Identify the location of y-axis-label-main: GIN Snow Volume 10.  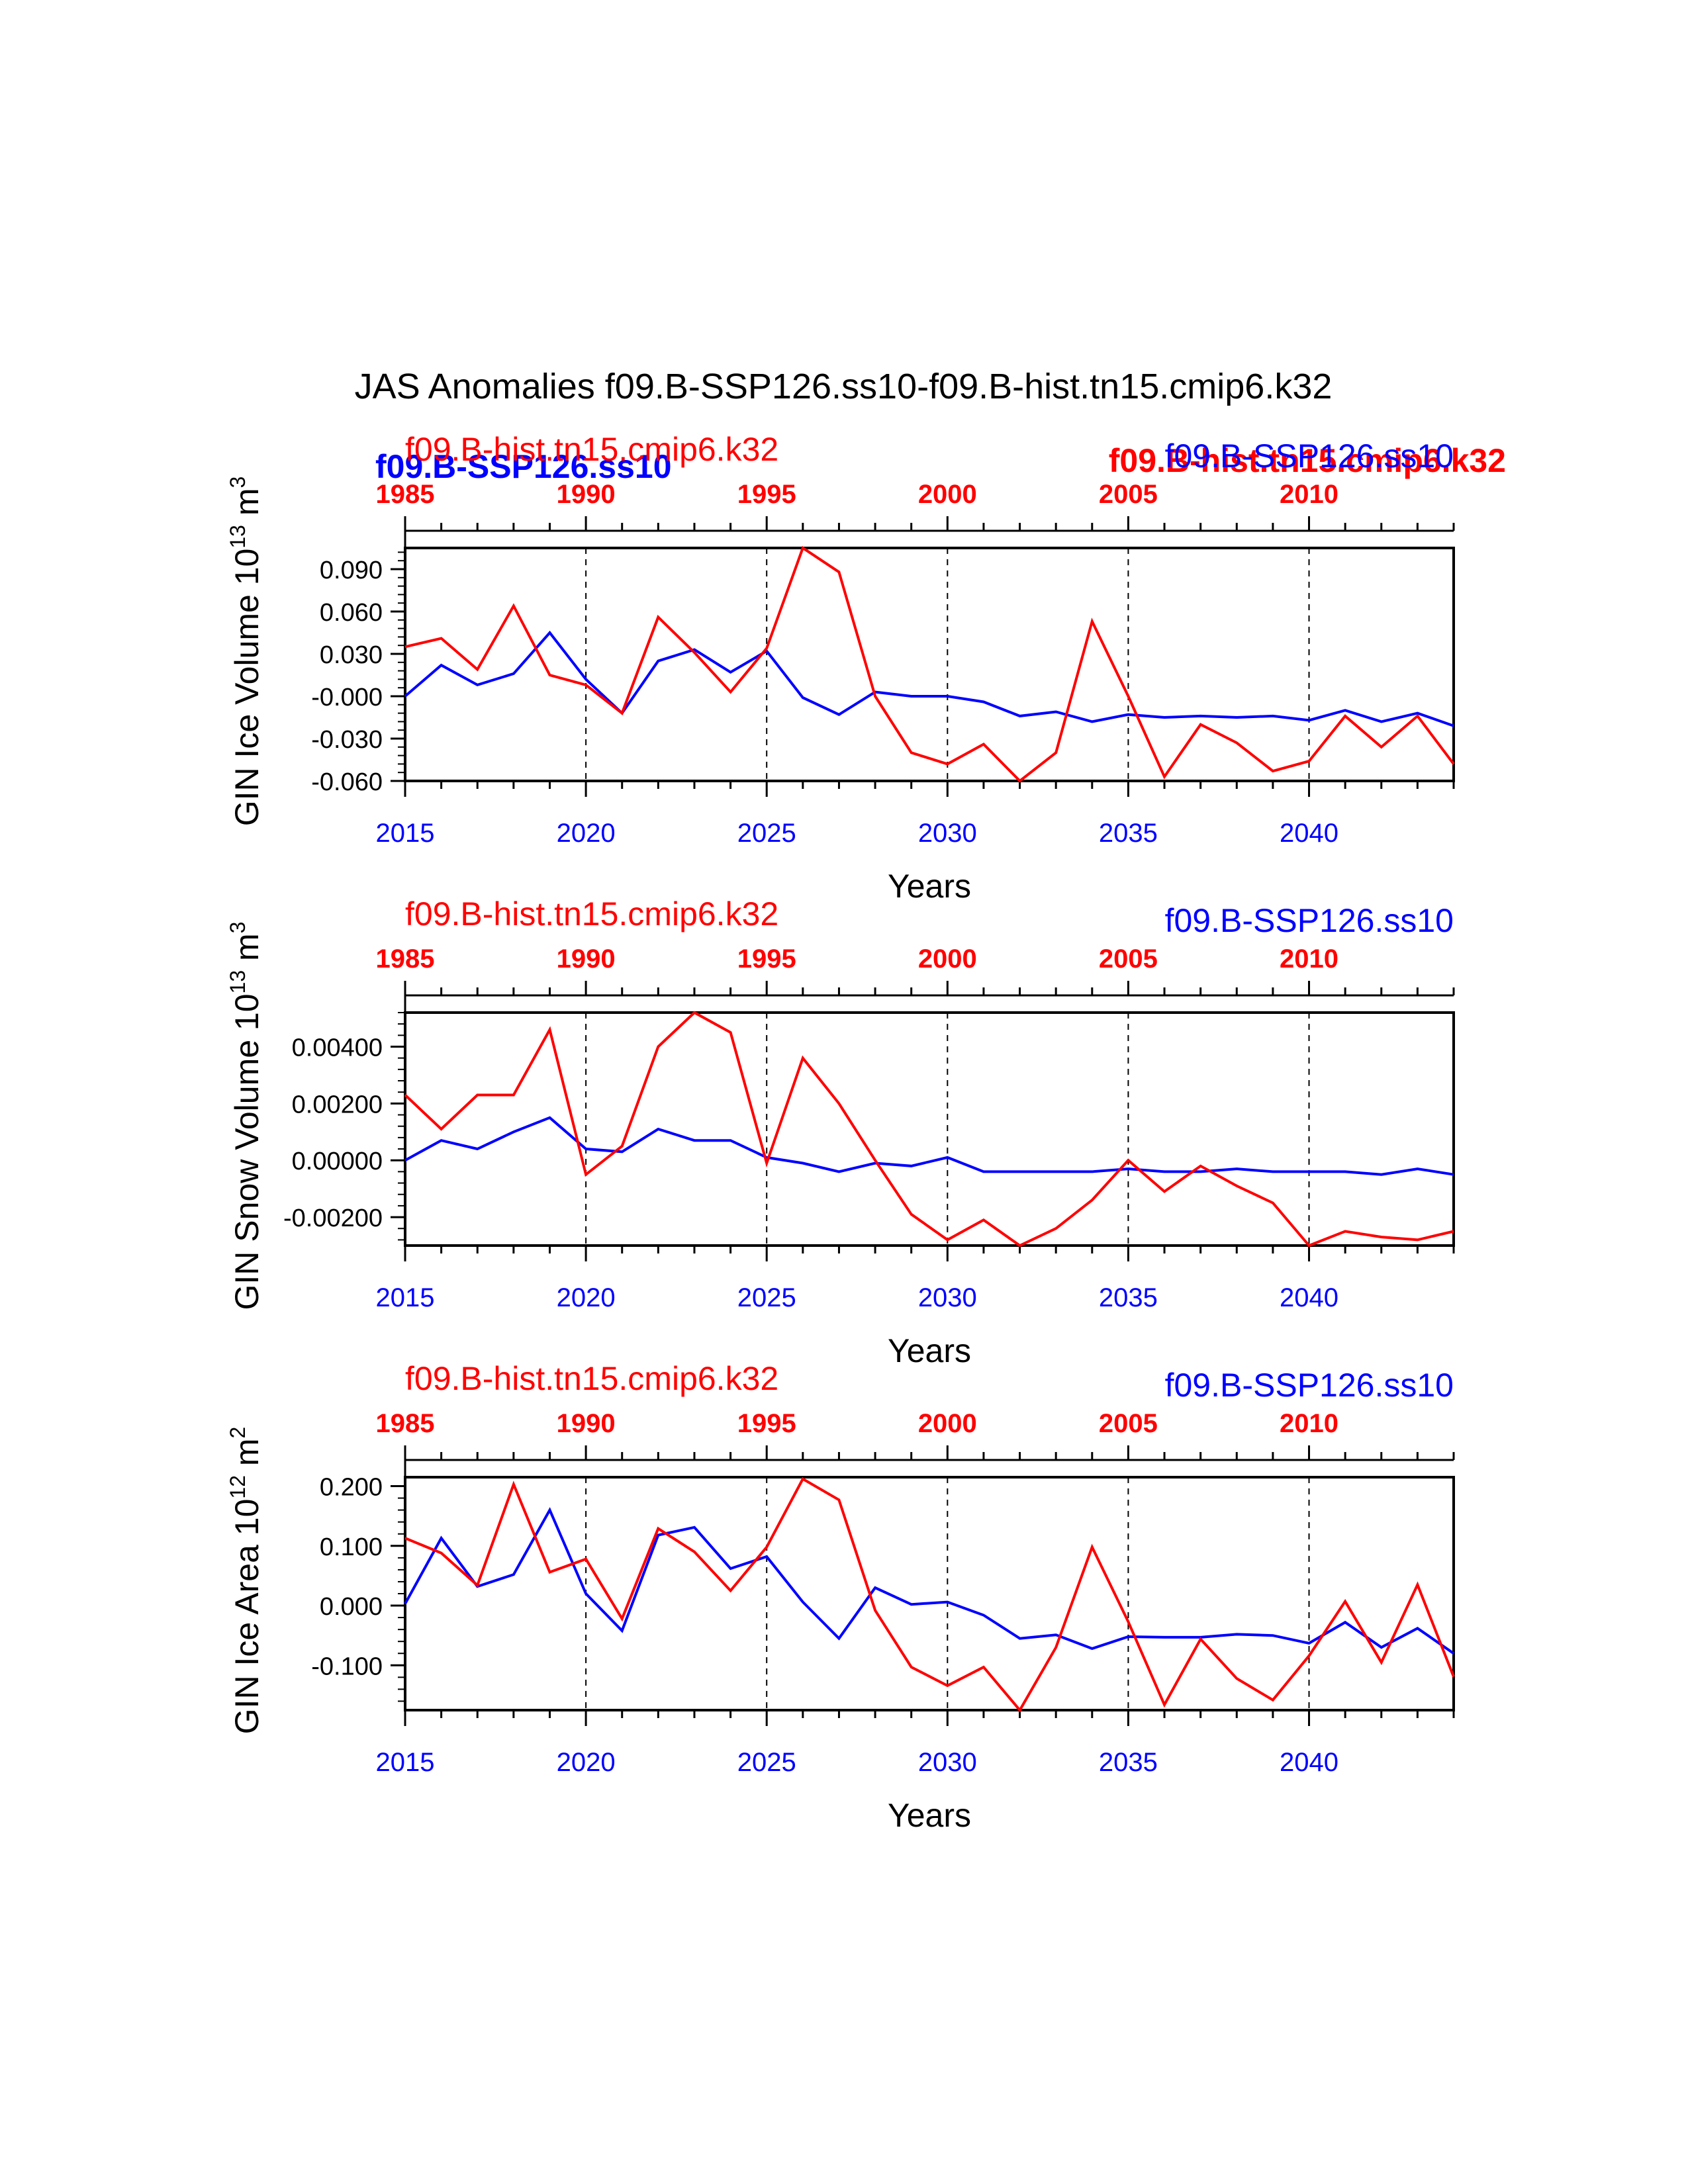
(246, 1151).